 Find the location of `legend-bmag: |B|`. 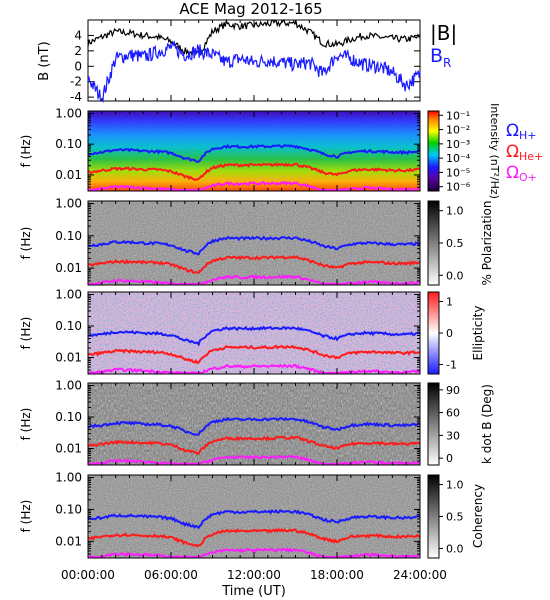

legend-bmag: |B| is located at coordinates (443, 33).